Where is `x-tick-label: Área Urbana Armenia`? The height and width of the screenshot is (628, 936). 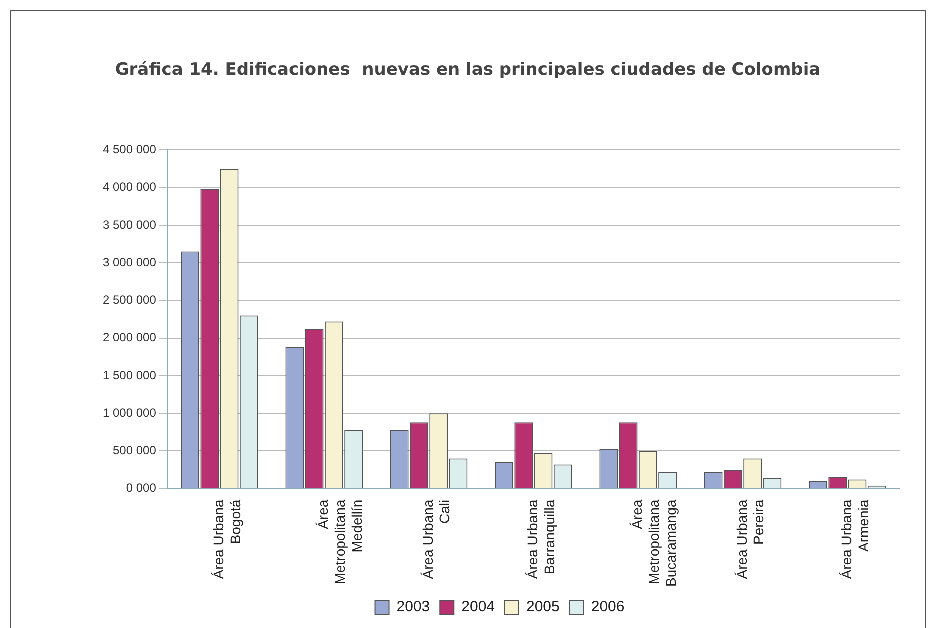
x-tick-label: Área Urbana Armenia is located at coordinates (855, 540).